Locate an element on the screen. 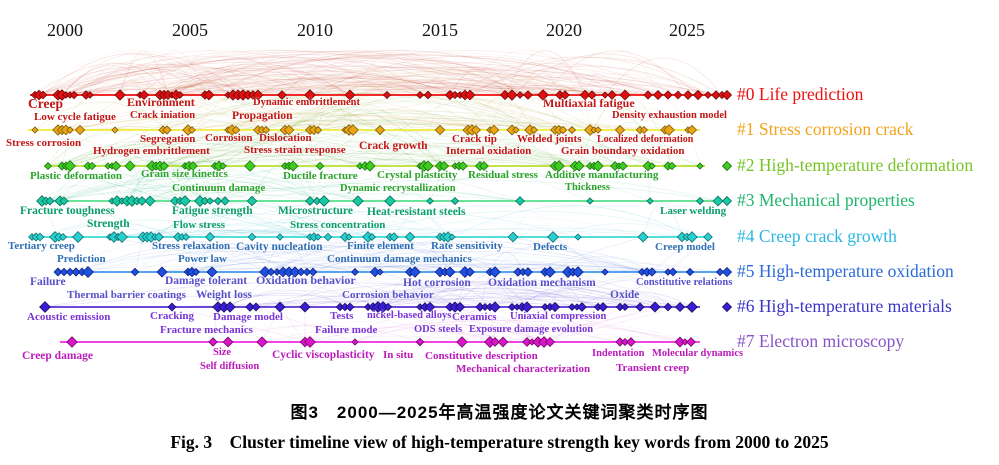  keyword-label: Residual stress is located at coordinates (503, 174).